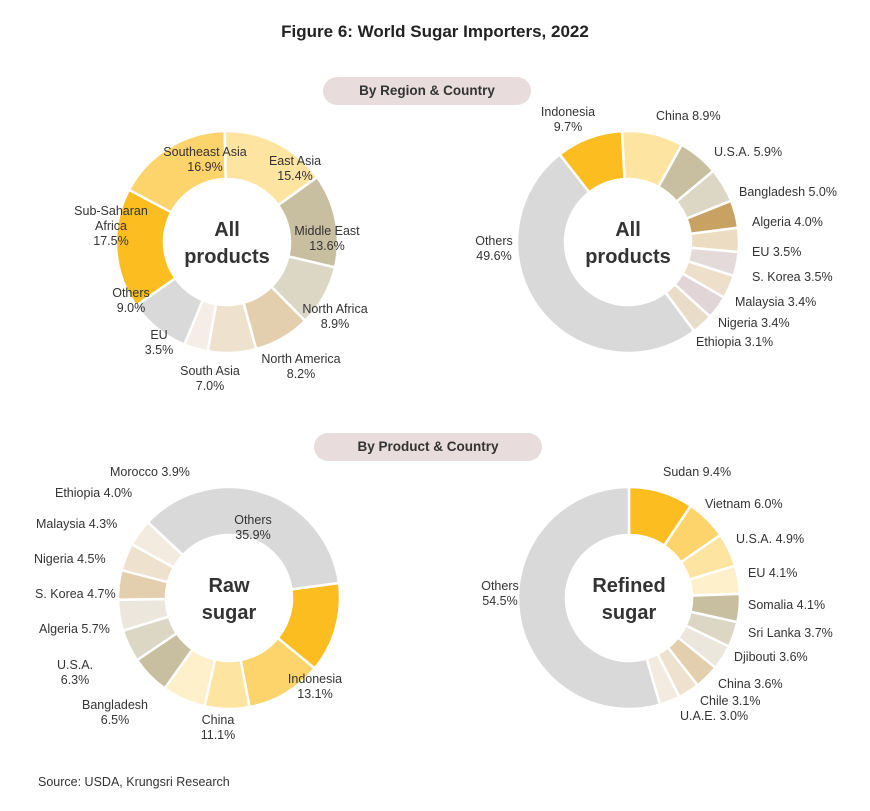 The height and width of the screenshot is (811, 870). I want to click on slice-label: Djibouti 3.6%, so click(771, 657).